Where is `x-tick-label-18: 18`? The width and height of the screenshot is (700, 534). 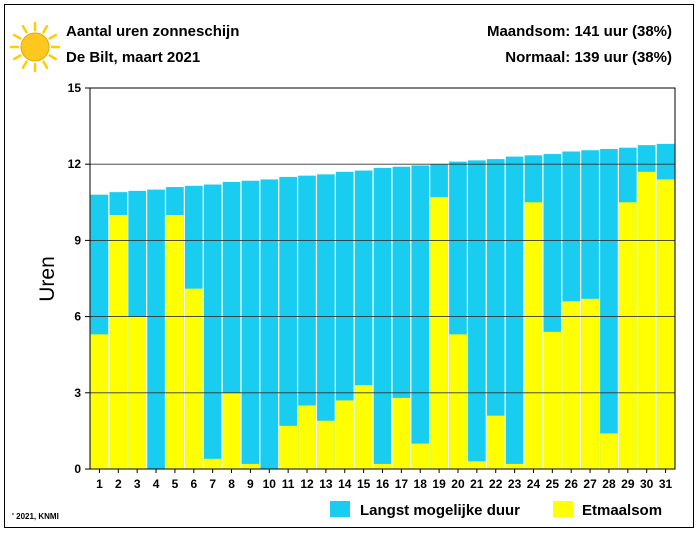 x-tick-label-18: 18 is located at coordinates (421, 484).